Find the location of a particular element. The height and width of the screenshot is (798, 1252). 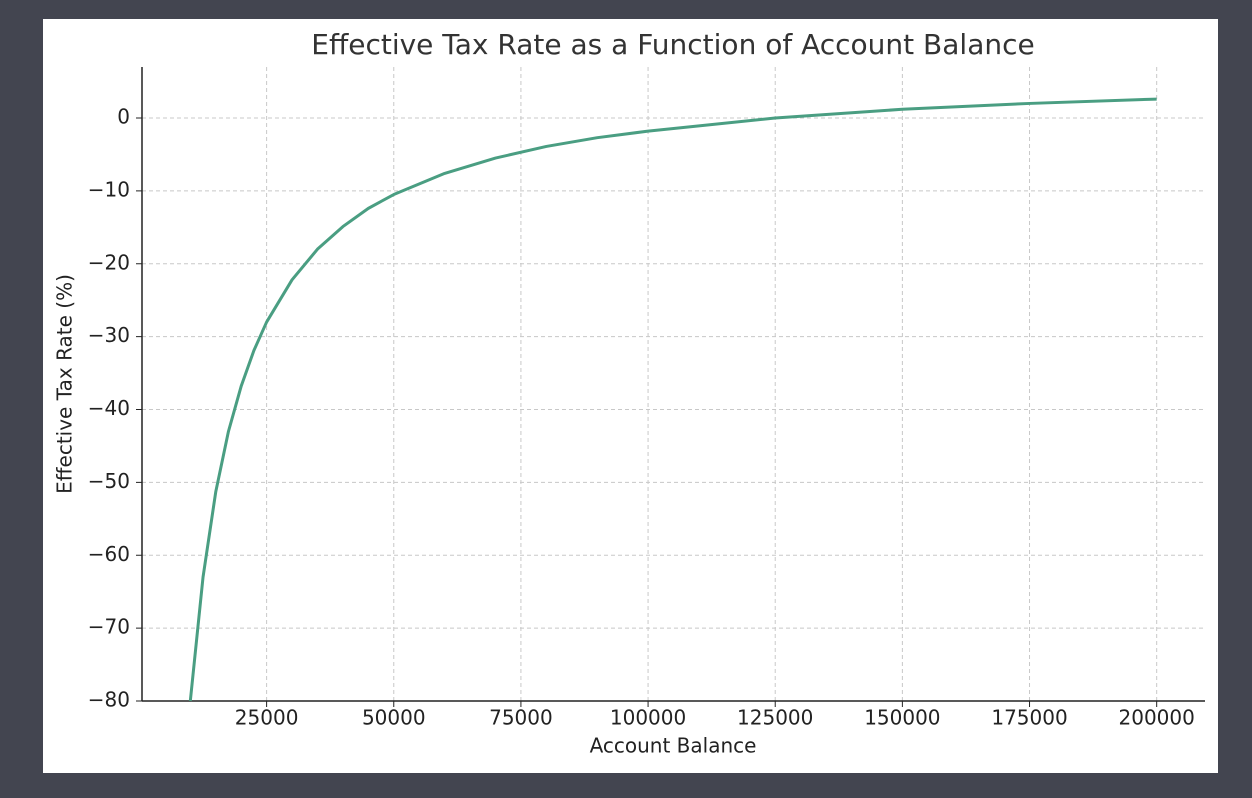

y-tick-label: −10 is located at coordinates (109, 189).